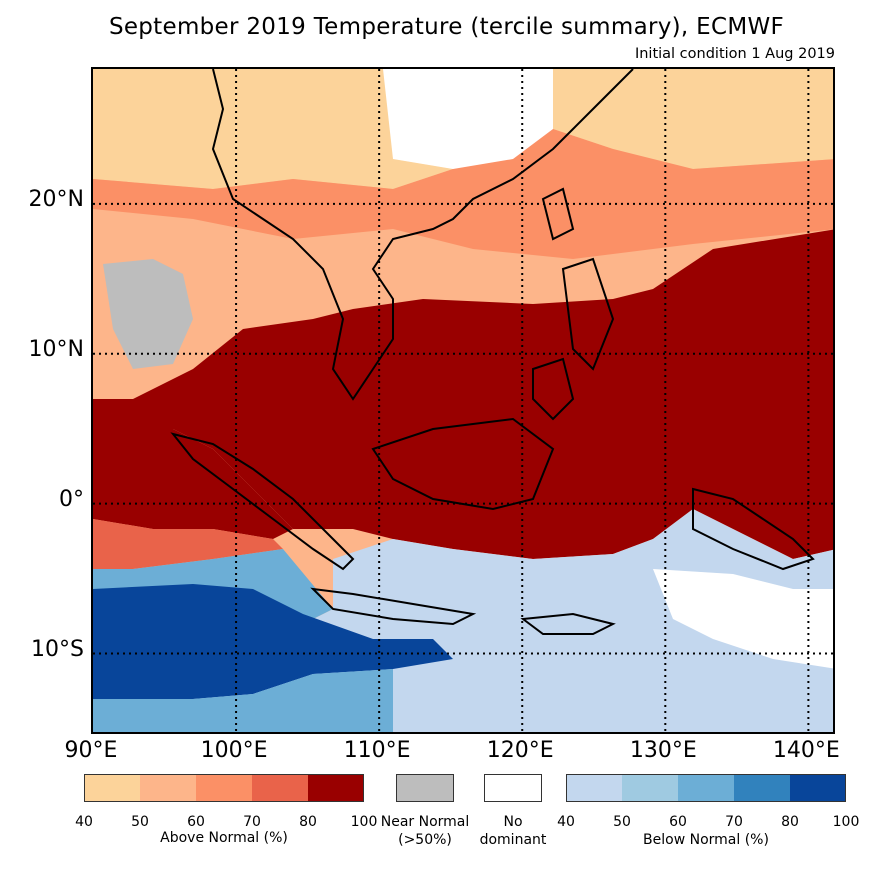 Image resolution: width=893 pixels, height=874 pixels. Describe the element at coordinates (734, 54) in the screenshot. I see `initial-condition-label: Initial condition 1 Aug 2019` at that location.